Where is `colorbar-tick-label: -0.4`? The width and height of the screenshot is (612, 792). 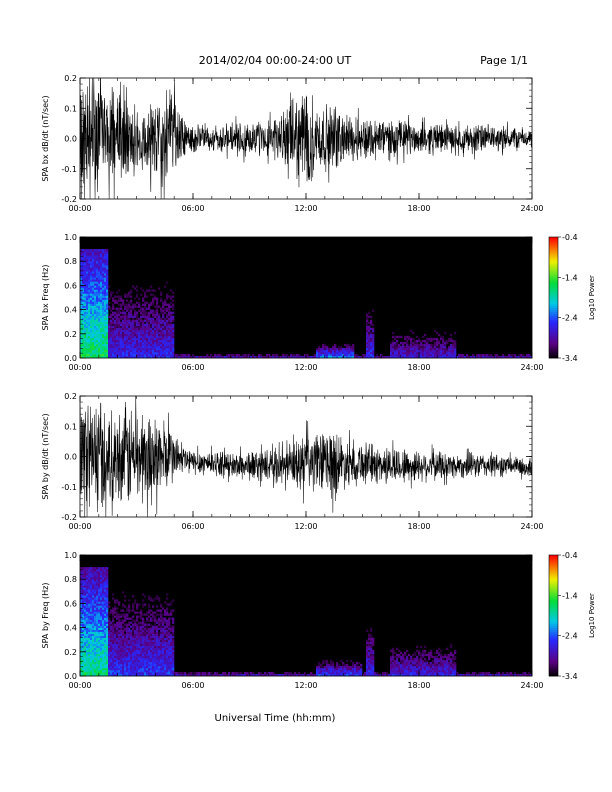 colorbar-tick-label: -0.4 is located at coordinates (570, 237).